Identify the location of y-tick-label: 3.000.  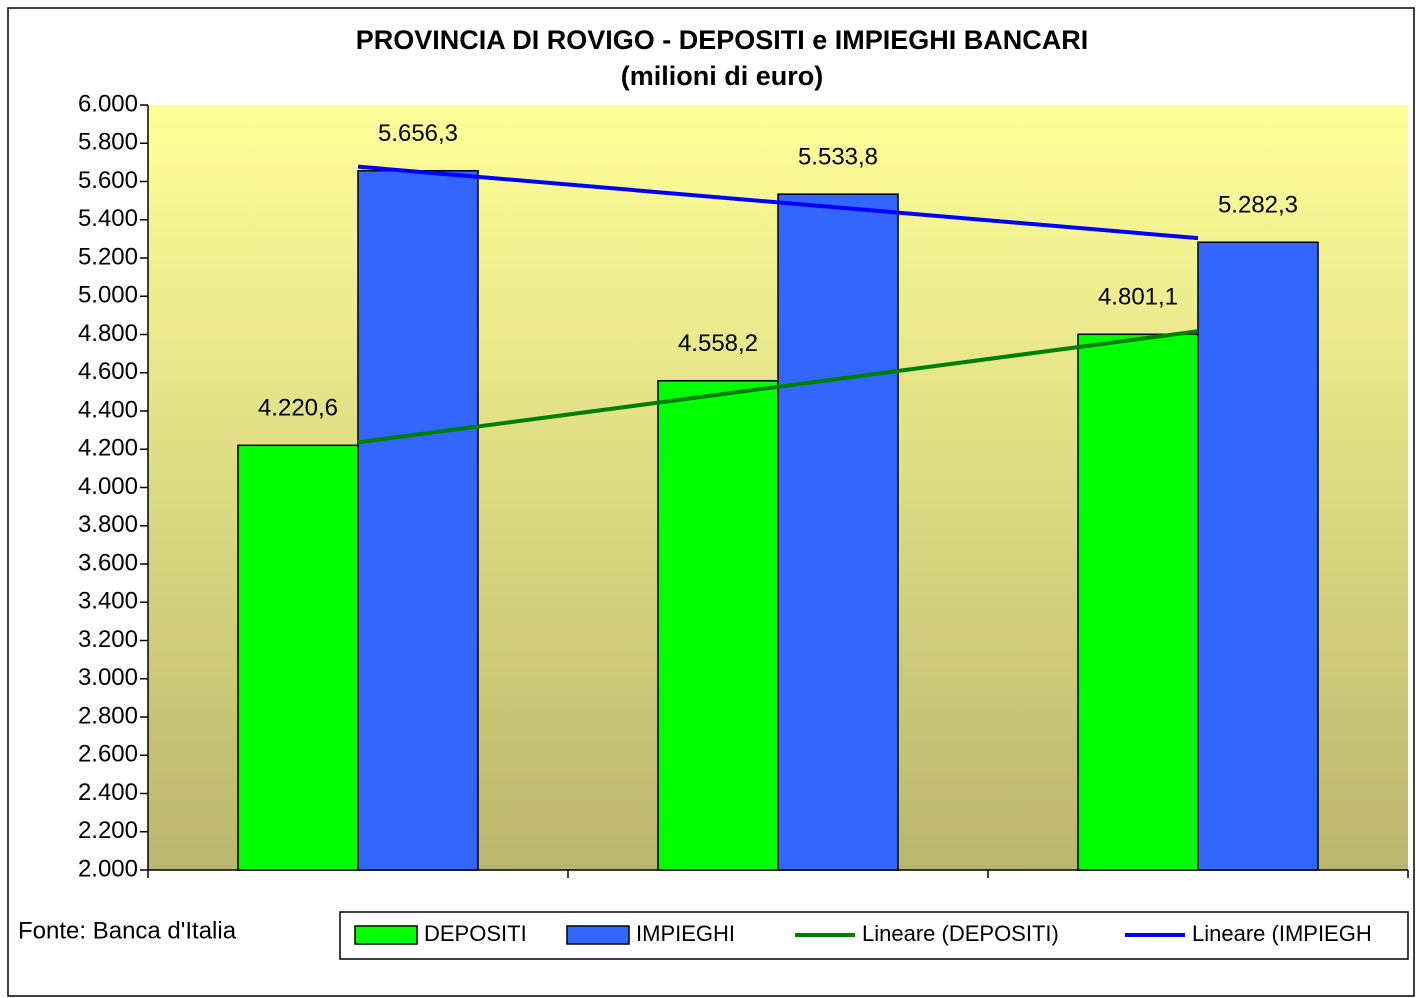
(108, 677).